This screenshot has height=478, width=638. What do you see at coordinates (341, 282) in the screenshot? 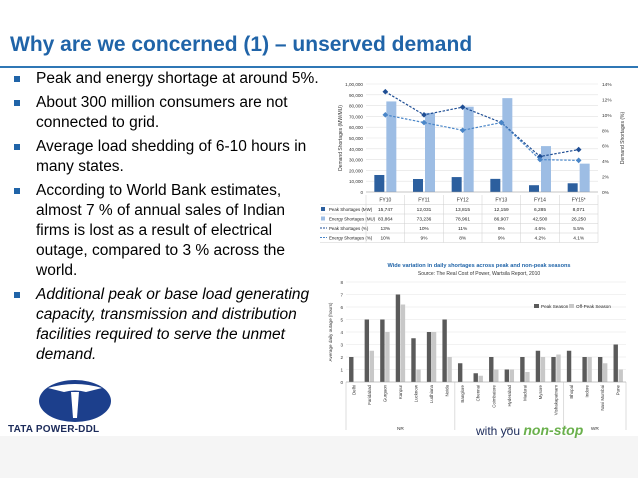
I see `y-tick-label: 8` at bounding box center [341, 282].